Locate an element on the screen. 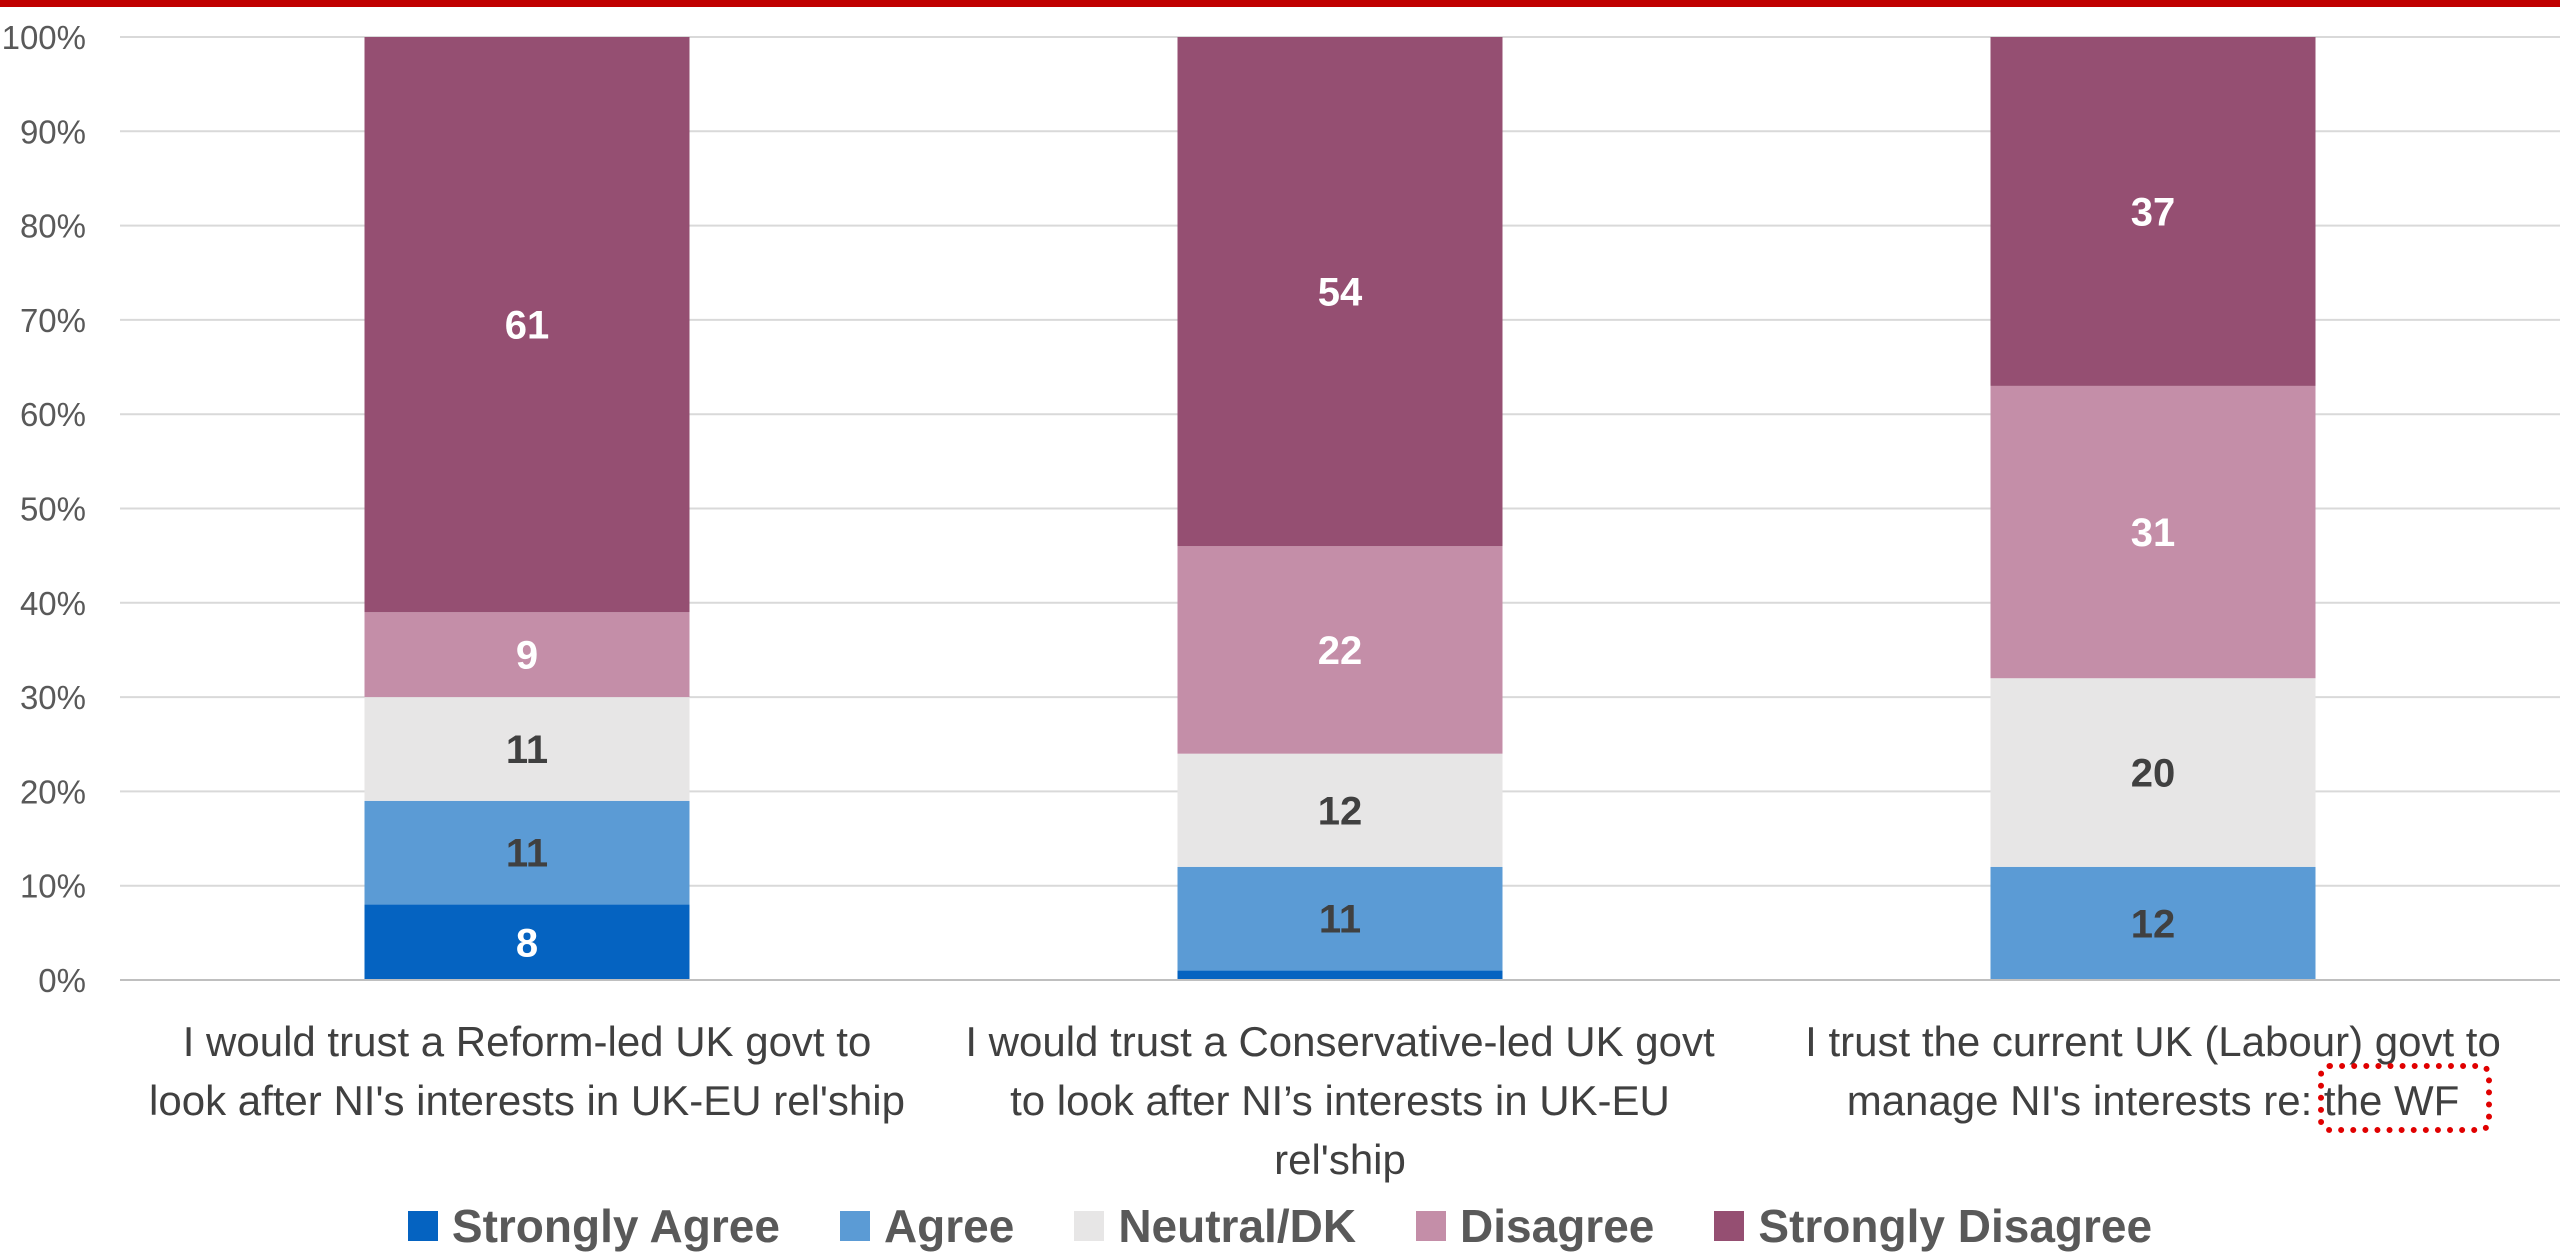 This screenshot has width=2560, height=1256. legend-item-strongly-disagree: Strongly Disagree is located at coordinates (1933, 1226).